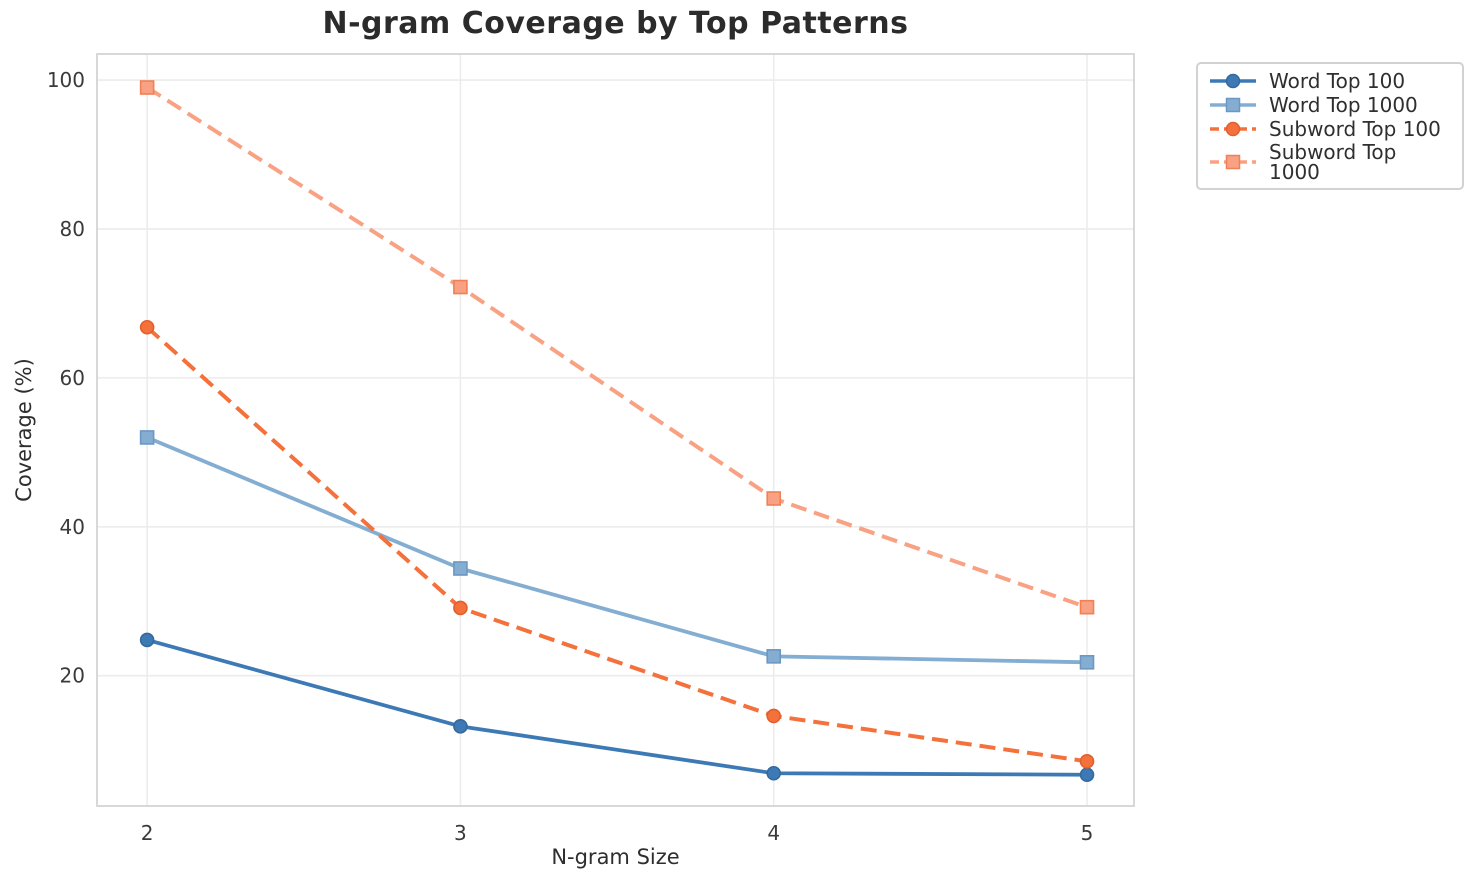  What do you see at coordinates (72, 676) in the screenshot?
I see `y-tick-label: 20` at bounding box center [72, 676].